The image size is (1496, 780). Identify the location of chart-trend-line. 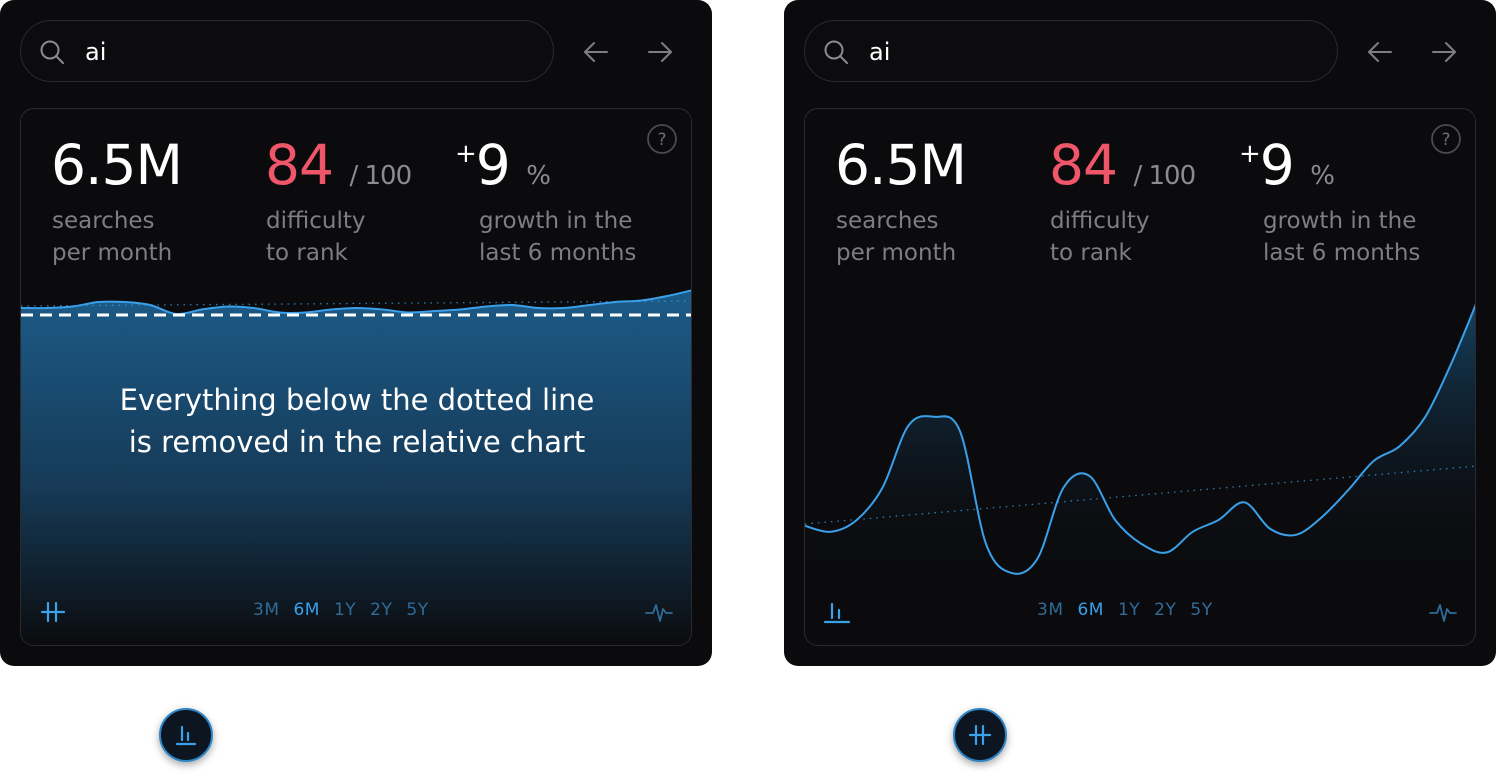
(356, 303).